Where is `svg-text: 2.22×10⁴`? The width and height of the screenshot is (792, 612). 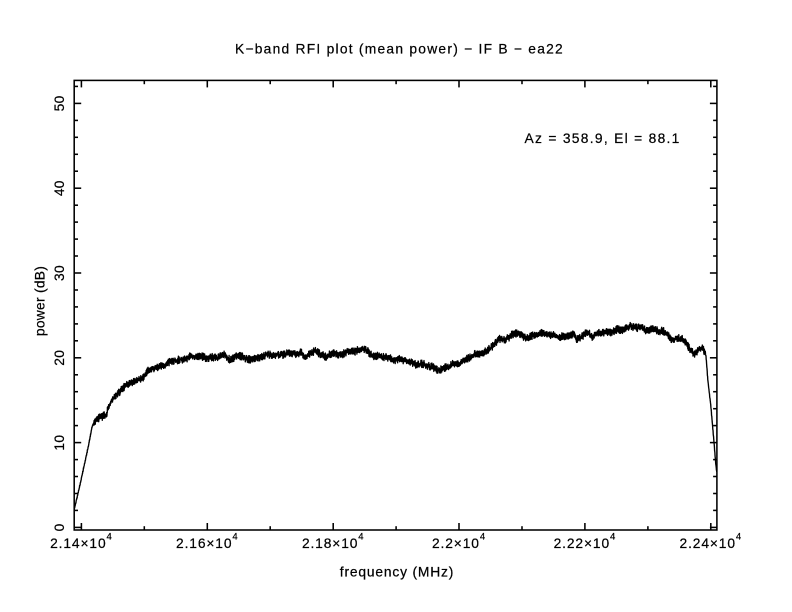
svg-text: 2.22×10⁴ is located at coordinates (585, 542).